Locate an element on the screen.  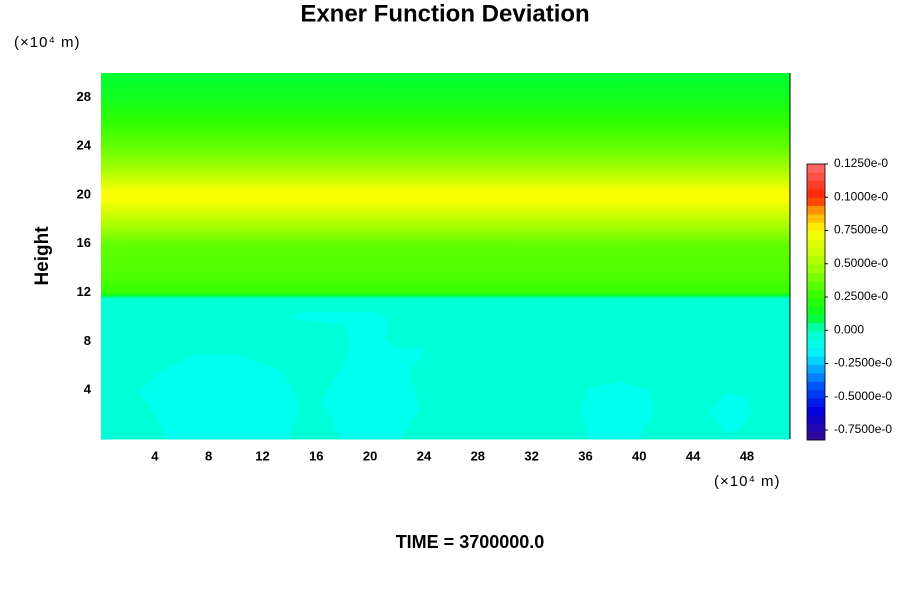
x-tick-label: 28 is located at coordinates (478, 455).